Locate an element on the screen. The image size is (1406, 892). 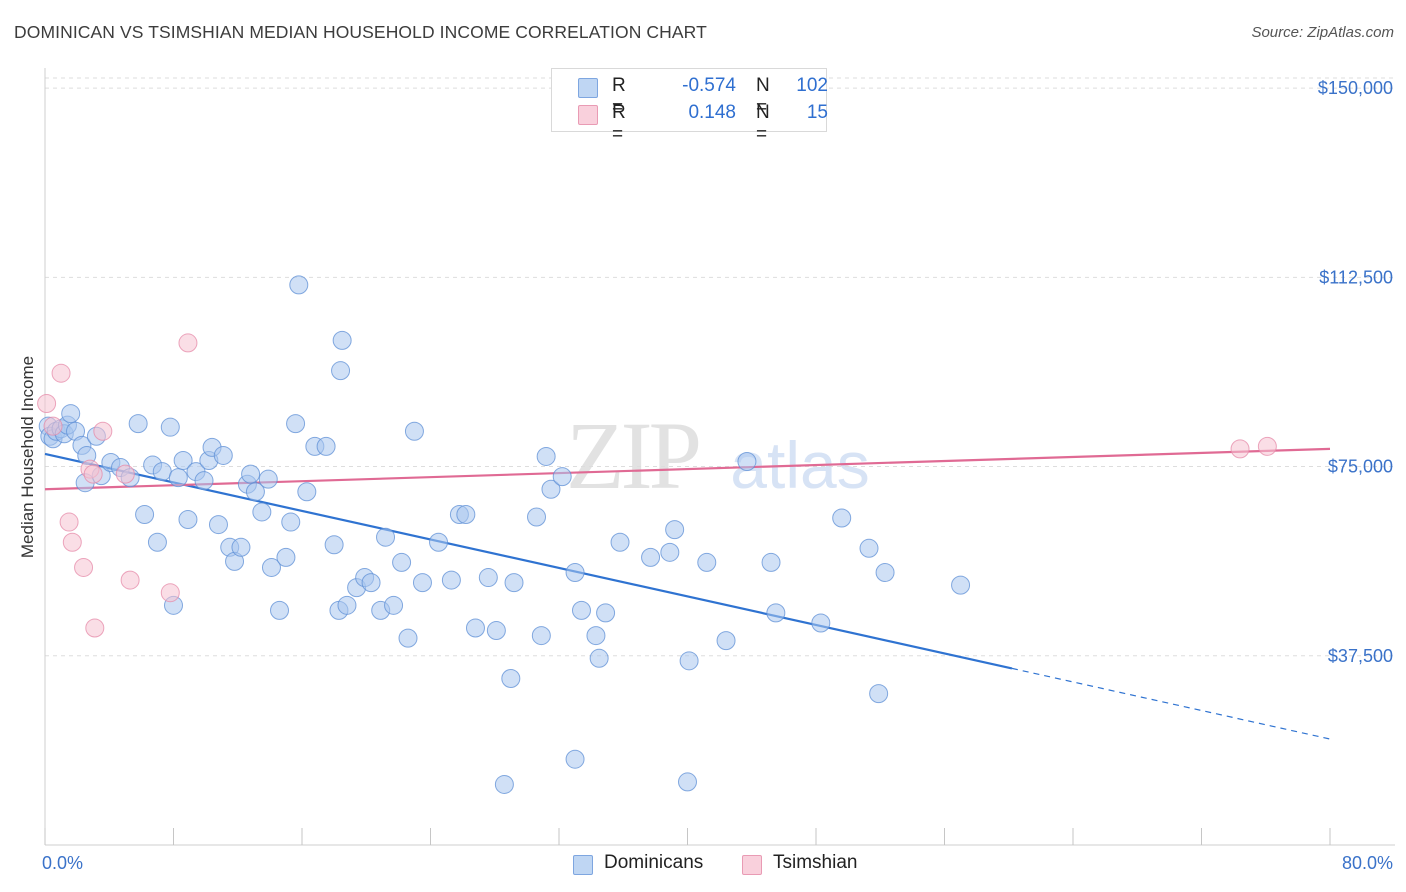
tsimshian-trend-line is located at coordinates (687, 469).